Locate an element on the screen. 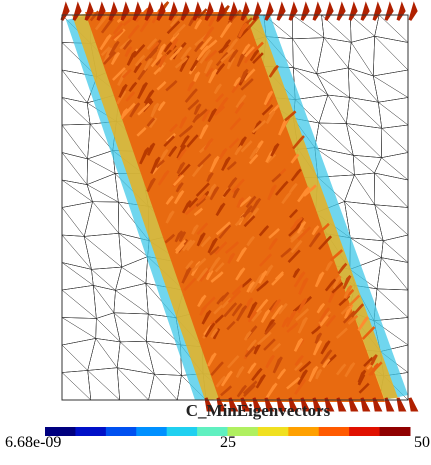 The width and height of the screenshot is (431, 465). colorbar-segment is located at coordinates (365, 431).